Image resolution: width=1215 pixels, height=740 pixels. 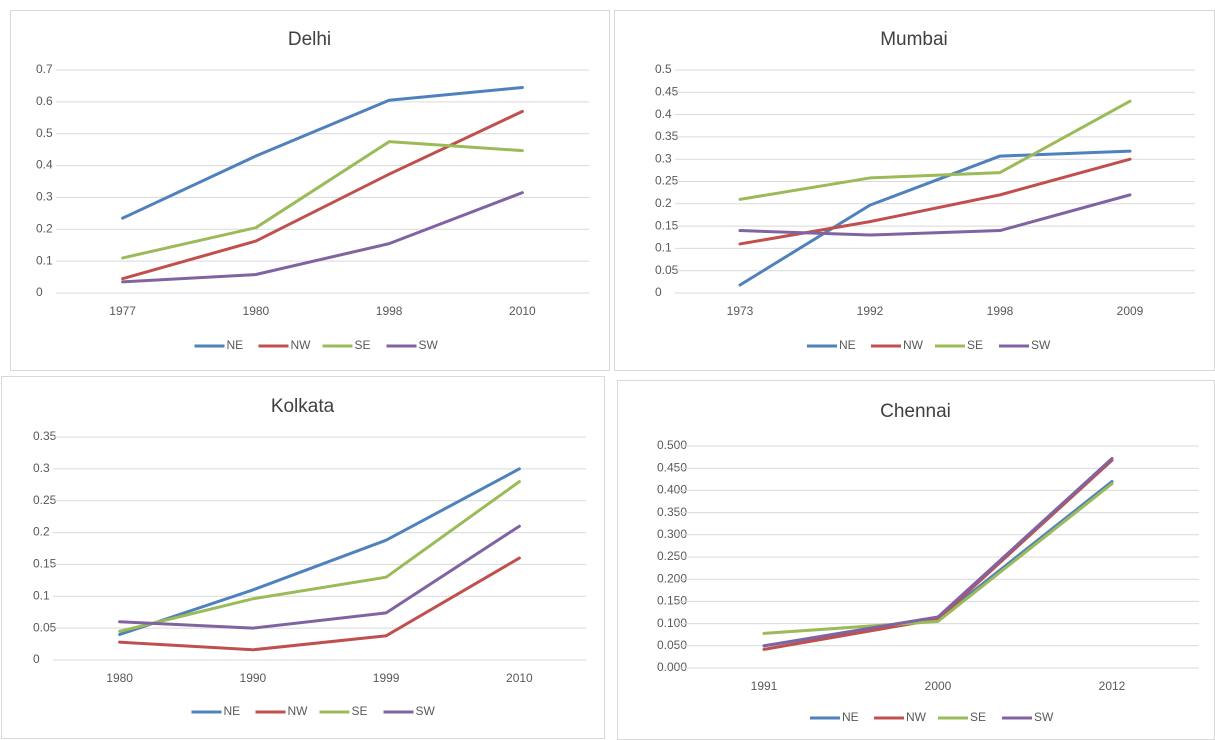 What do you see at coordinates (938, 686) in the screenshot?
I see `x-tick-label: 2000` at bounding box center [938, 686].